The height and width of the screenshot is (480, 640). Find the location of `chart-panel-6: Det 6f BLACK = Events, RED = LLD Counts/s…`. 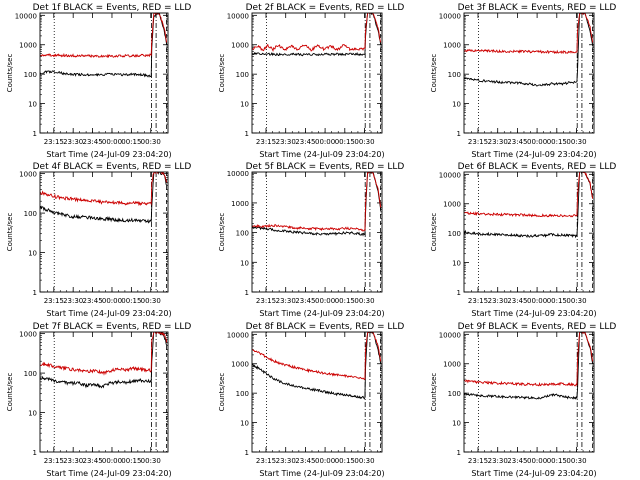

chart-panel-6: Det 6f BLACK = Events, RED = LLD Counts/s… is located at coordinates (523, 240).